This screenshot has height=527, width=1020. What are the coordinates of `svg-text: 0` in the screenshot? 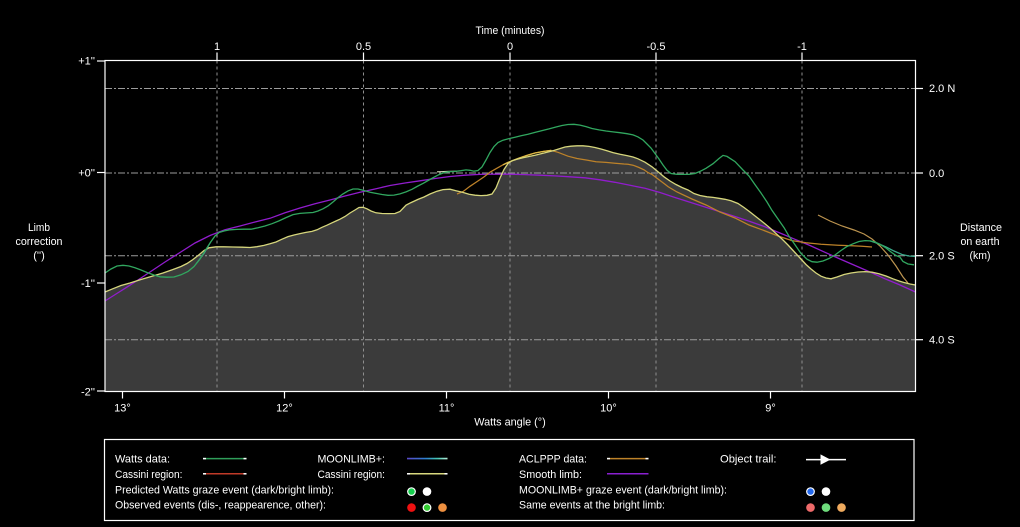 It's located at (510, 47).